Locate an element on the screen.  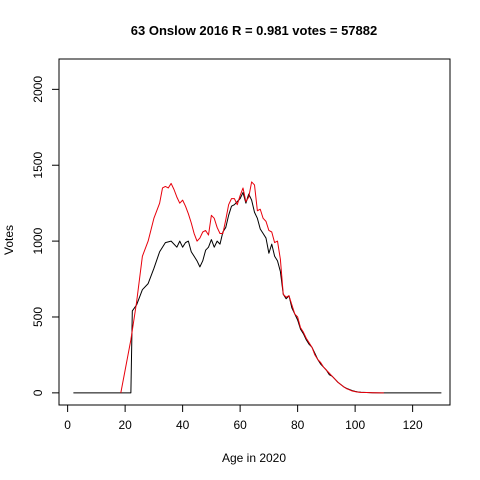
x-tick-label: 20 is located at coordinates (125, 425).